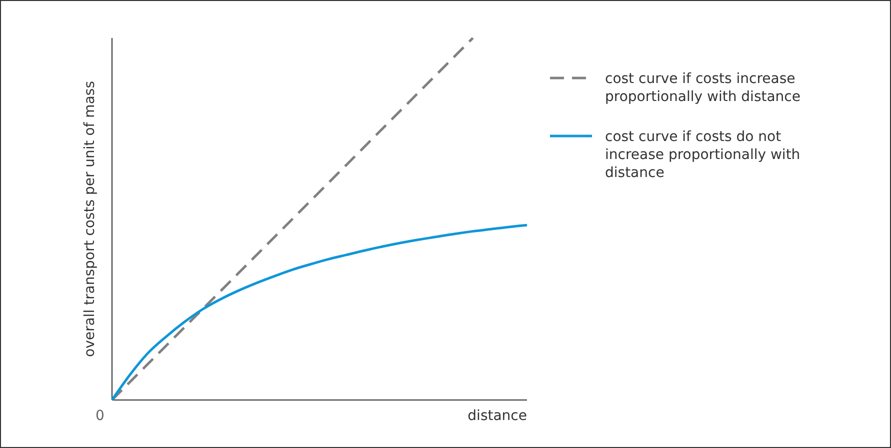 This screenshot has width=891, height=448. What do you see at coordinates (90, 219) in the screenshot?
I see `y-axis-title: overall transport costs per unit of mass` at bounding box center [90, 219].